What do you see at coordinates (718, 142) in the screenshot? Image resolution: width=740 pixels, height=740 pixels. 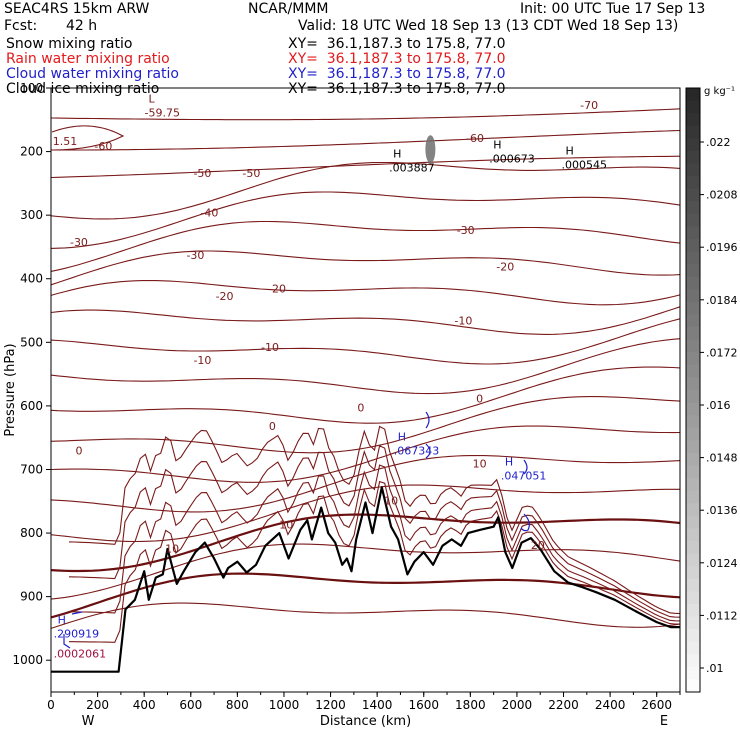 I see `colorbar-label: .022` at bounding box center [718, 142].